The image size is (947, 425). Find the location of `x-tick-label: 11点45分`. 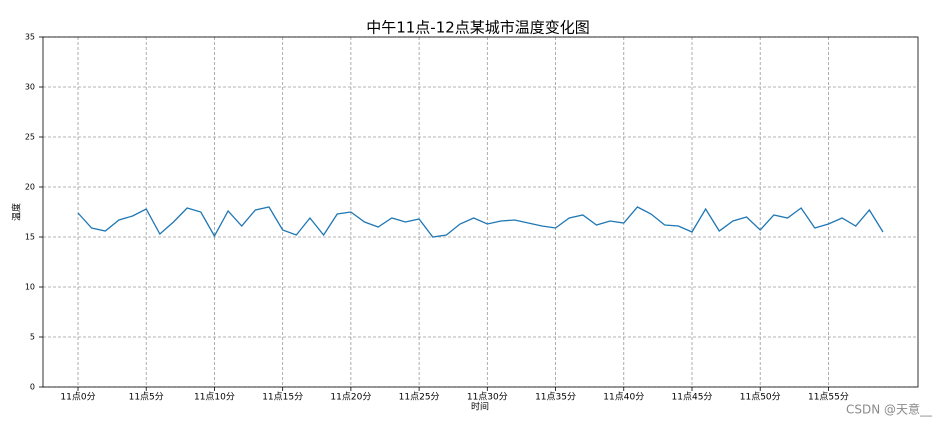

x-tick-label: 11点45分 is located at coordinates (692, 397).